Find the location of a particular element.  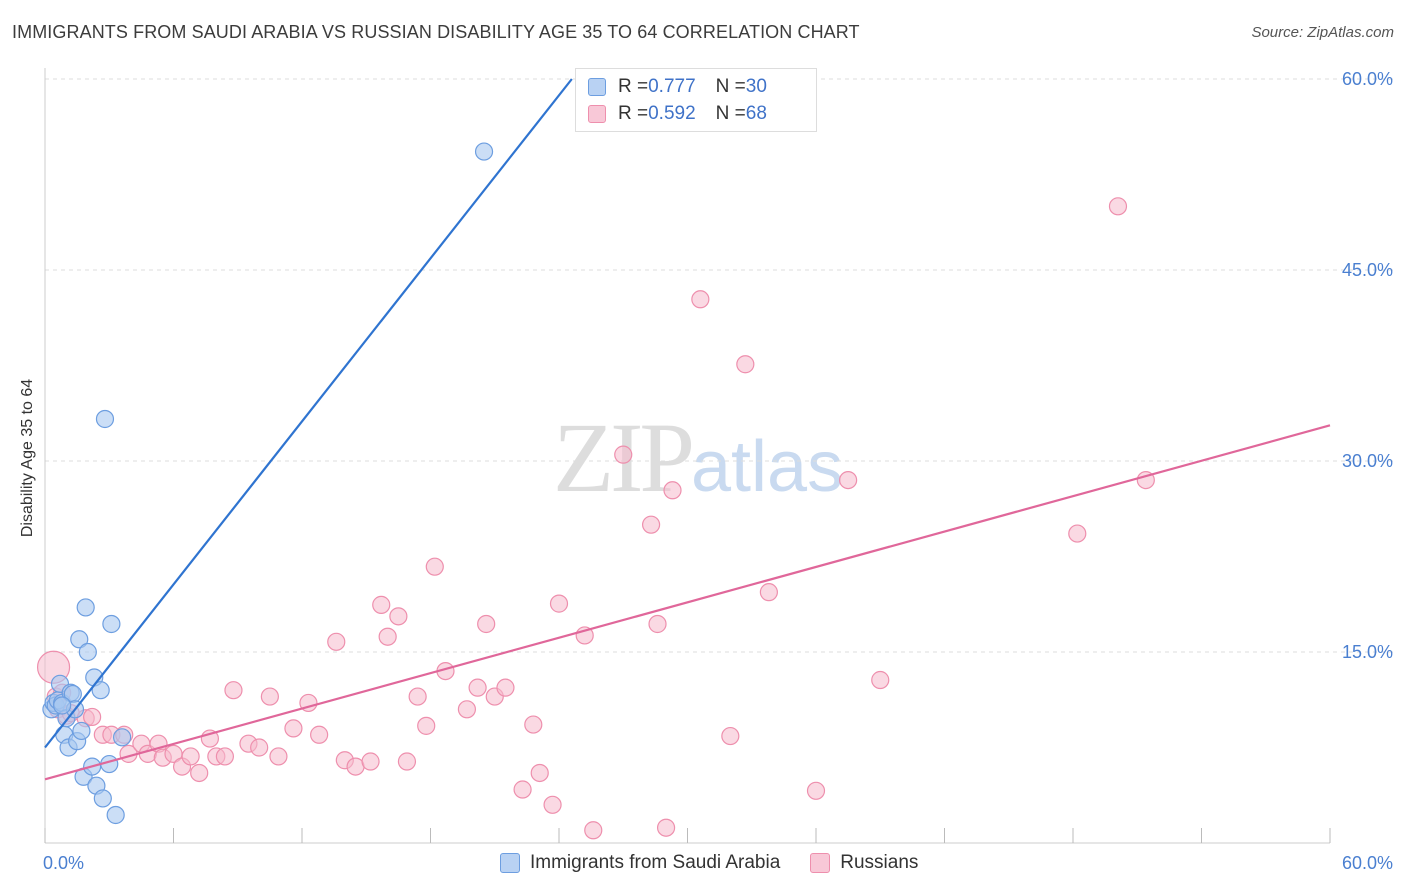

series-legend-russians: Russians is located at coordinates (864, 863).